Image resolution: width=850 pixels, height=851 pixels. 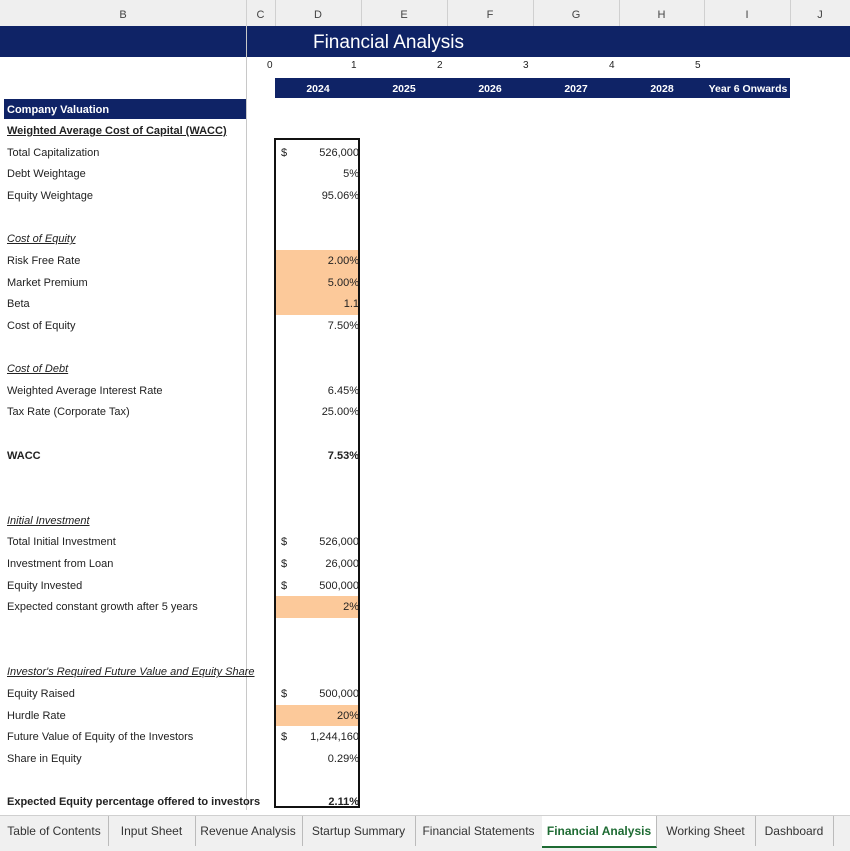 What do you see at coordinates (261, 13) in the screenshot?
I see `column-header-C: C` at bounding box center [261, 13].